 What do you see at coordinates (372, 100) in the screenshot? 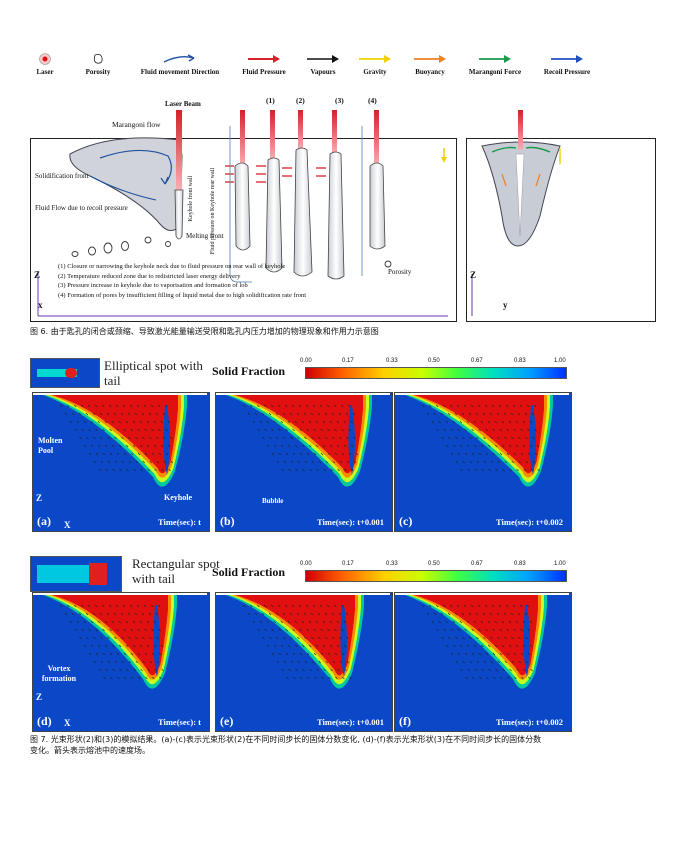
I see `stage-label-4: (4)` at bounding box center [372, 100].